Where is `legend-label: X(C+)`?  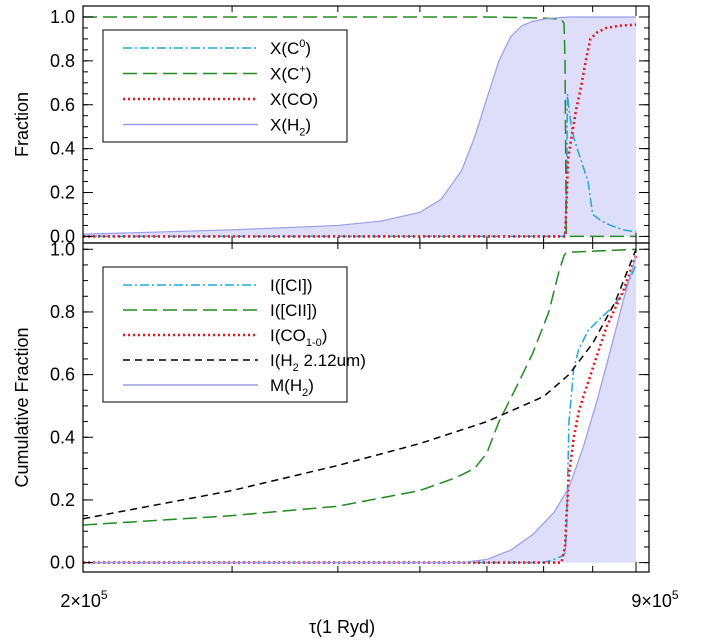 legend-label: X(C+) is located at coordinates (290, 74).